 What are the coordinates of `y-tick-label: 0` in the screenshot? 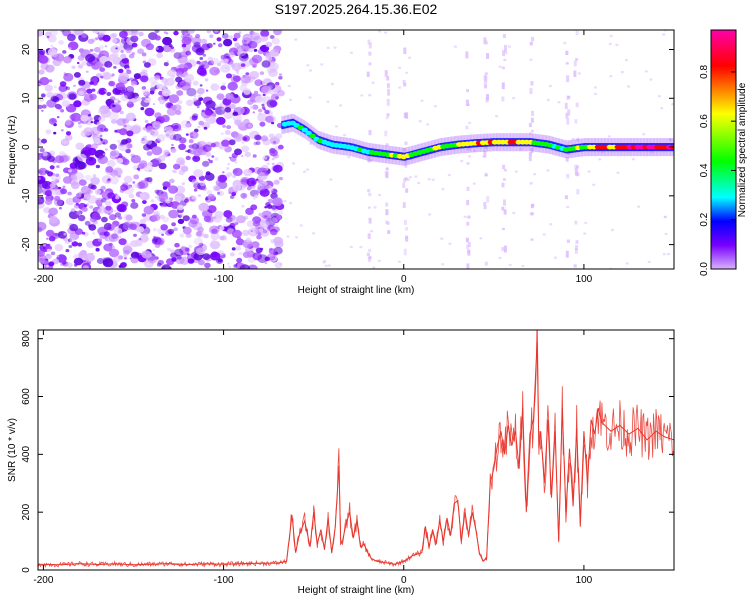 It's located at (26, 147).